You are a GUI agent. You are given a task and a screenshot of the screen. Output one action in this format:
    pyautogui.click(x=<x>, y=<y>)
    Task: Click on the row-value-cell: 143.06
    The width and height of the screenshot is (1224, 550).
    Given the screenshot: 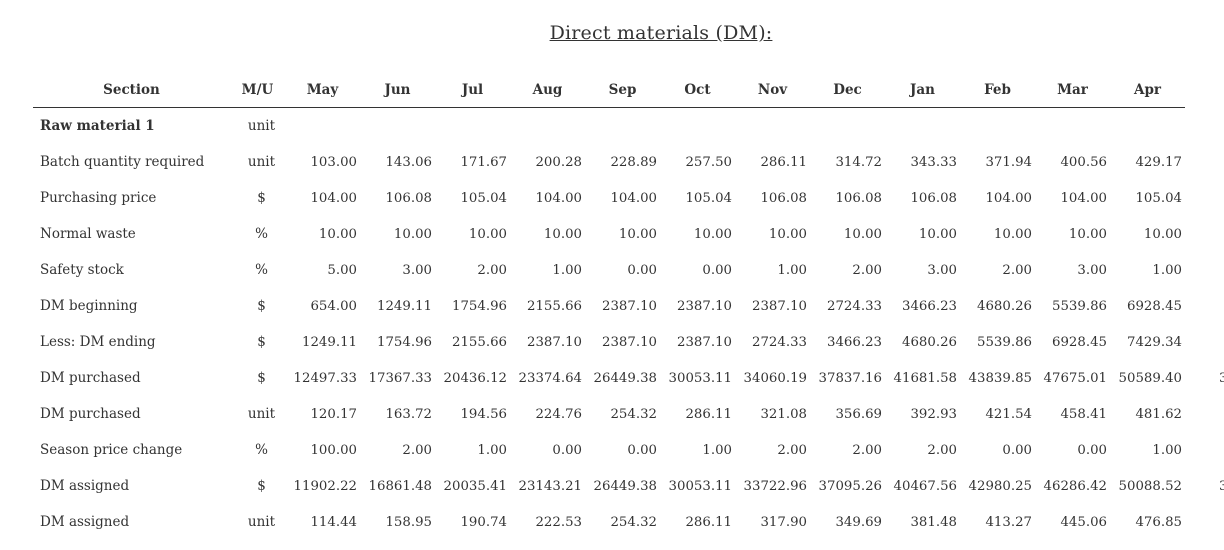 What is the action you would take?
    pyautogui.click(x=408, y=162)
    